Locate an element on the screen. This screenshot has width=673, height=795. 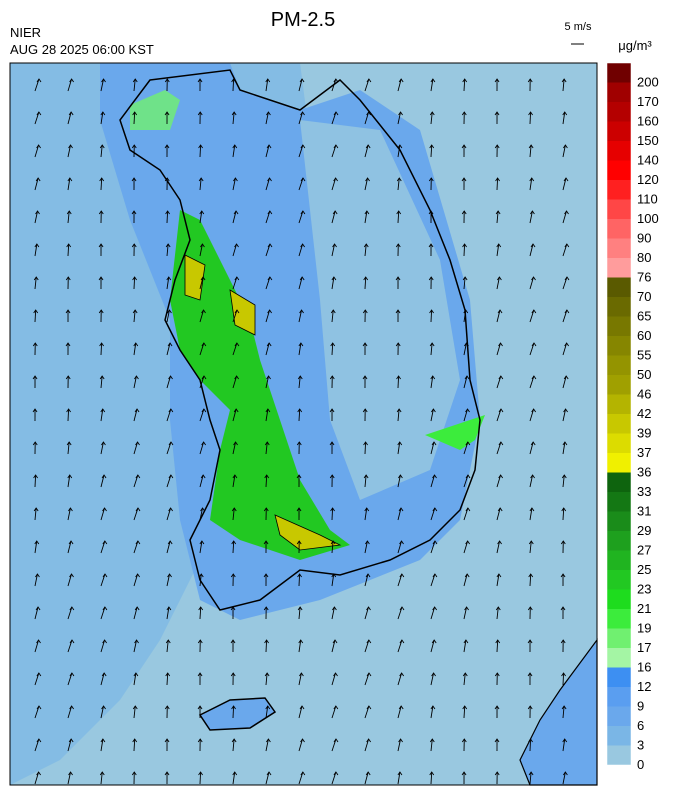
colorbar-label: 120 is located at coordinates (648, 179).